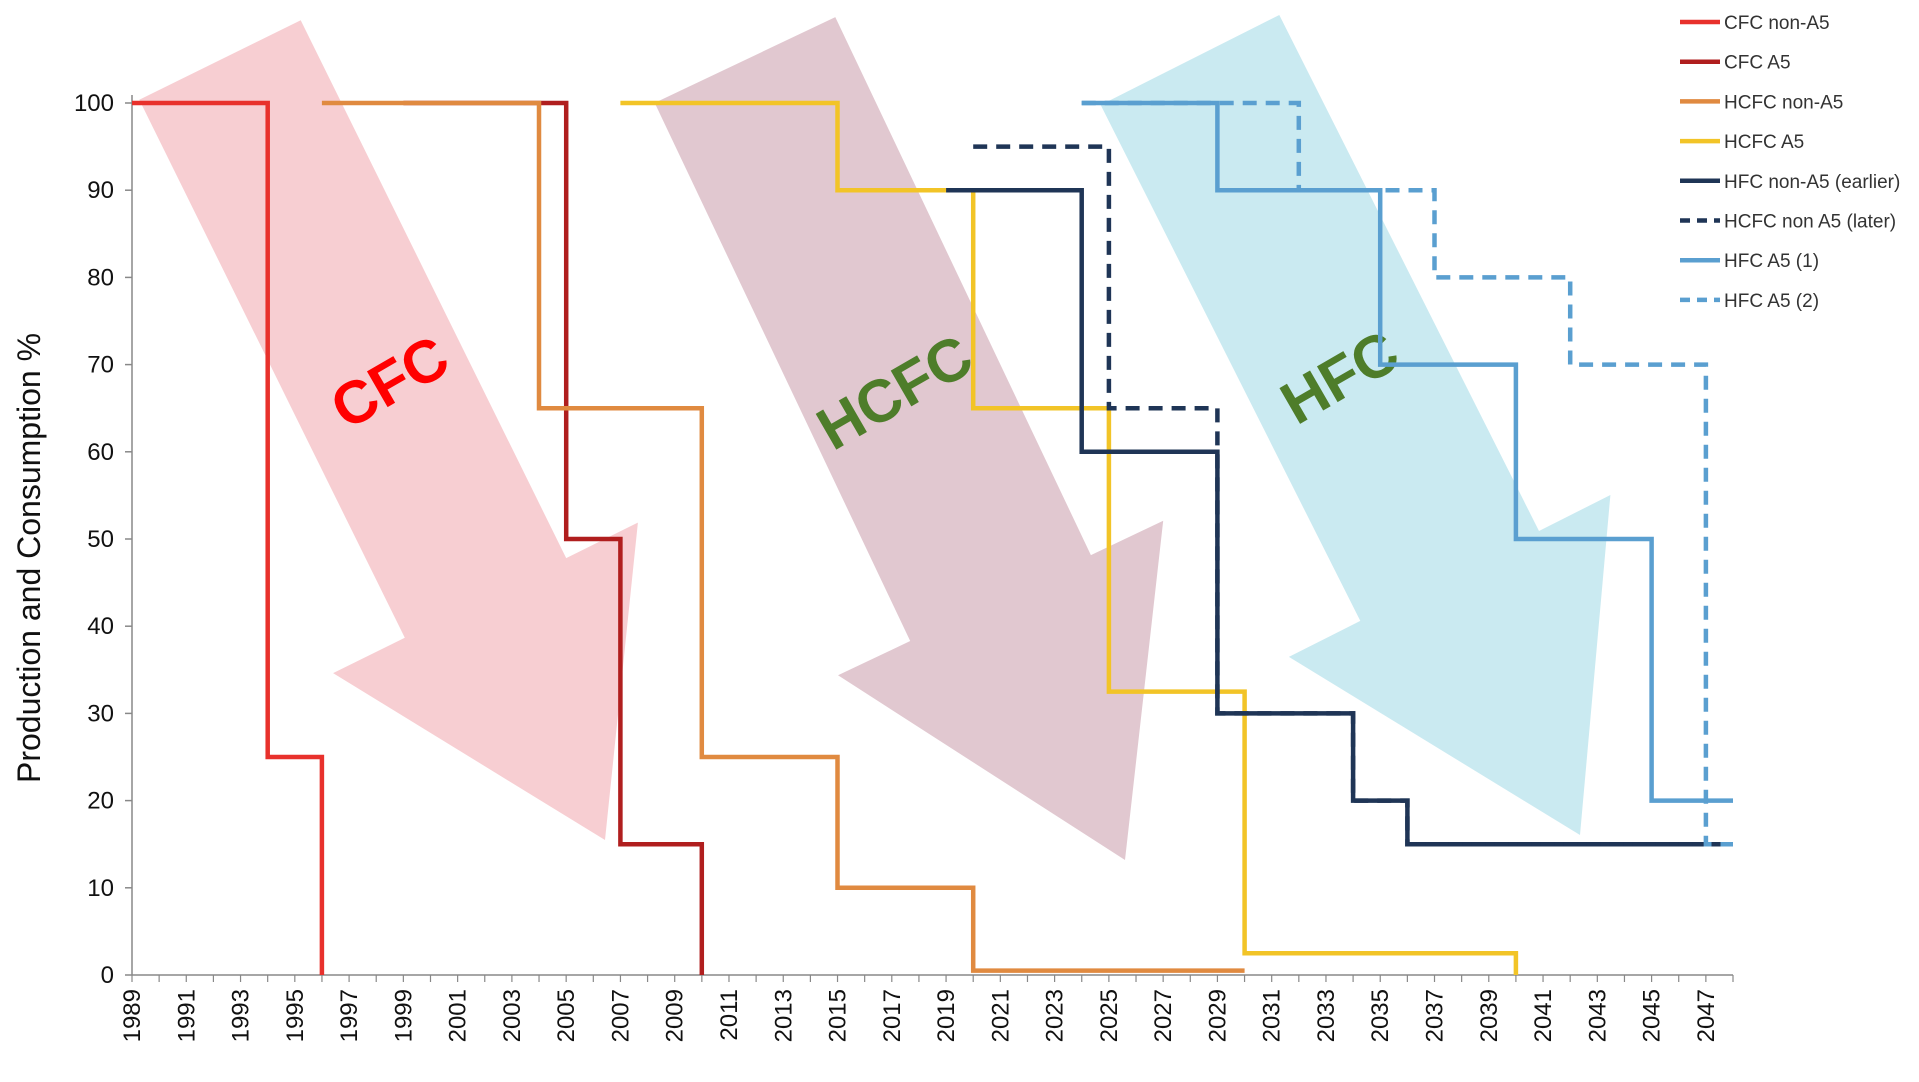 Image resolution: width=1919 pixels, height=1082 pixels. What do you see at coordinates (132, 1015) in the screenshot?
I see `x-tick-label: 1989` at bounding box center [132, 1015].